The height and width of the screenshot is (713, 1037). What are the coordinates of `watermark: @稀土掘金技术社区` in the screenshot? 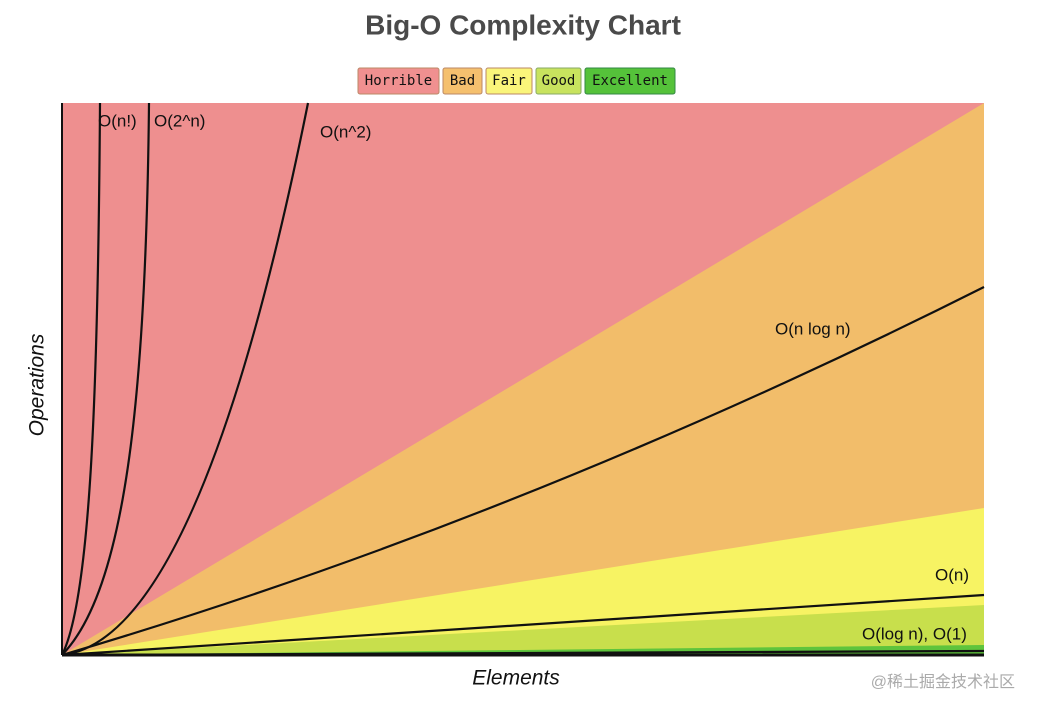 It's located at (943, 682).